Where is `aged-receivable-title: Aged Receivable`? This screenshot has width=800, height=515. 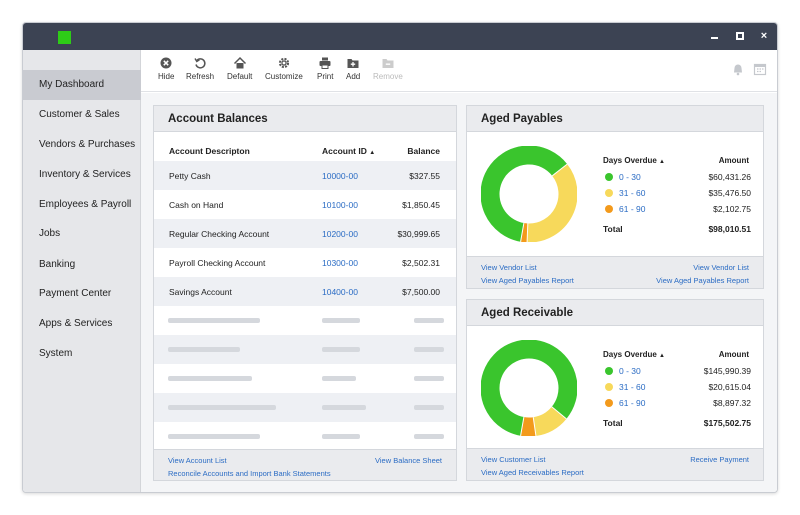
aged-receivable-title: Aged Receivable is located at coordinates (615, 313).